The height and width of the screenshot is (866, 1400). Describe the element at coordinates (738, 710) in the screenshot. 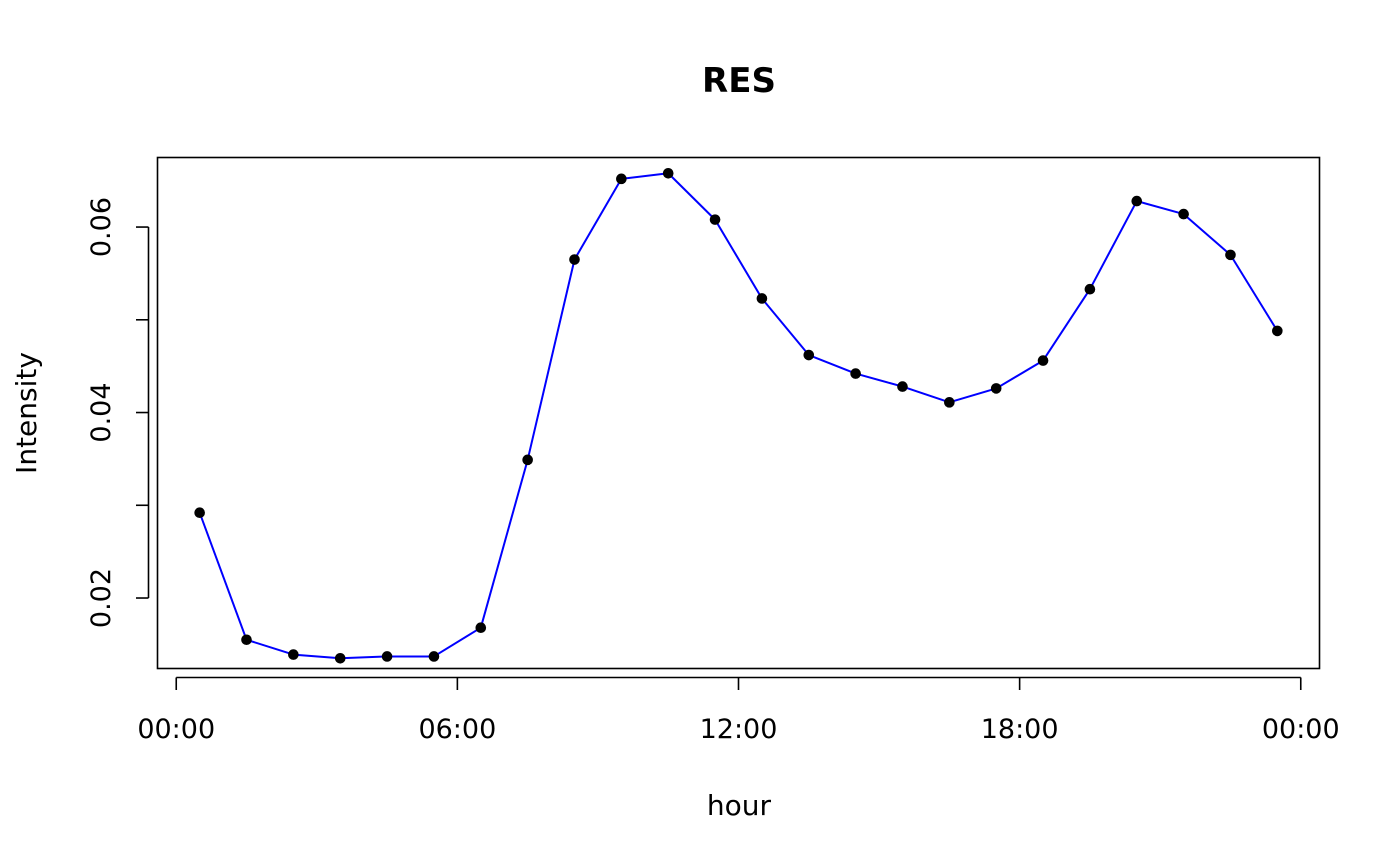

I see `x-axis: 00:00 06:00 12:00 18:00 00:00` at that location.